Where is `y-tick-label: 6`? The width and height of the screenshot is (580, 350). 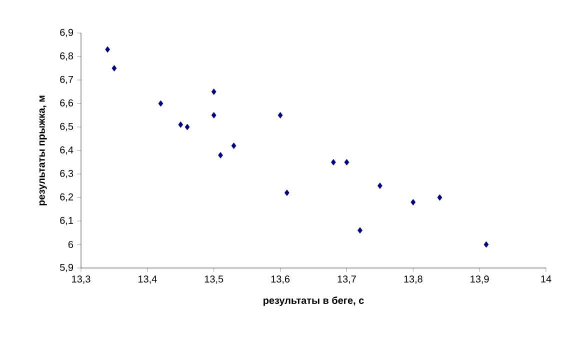 y-tick-label: 6 is located at coordinates (71, 244).